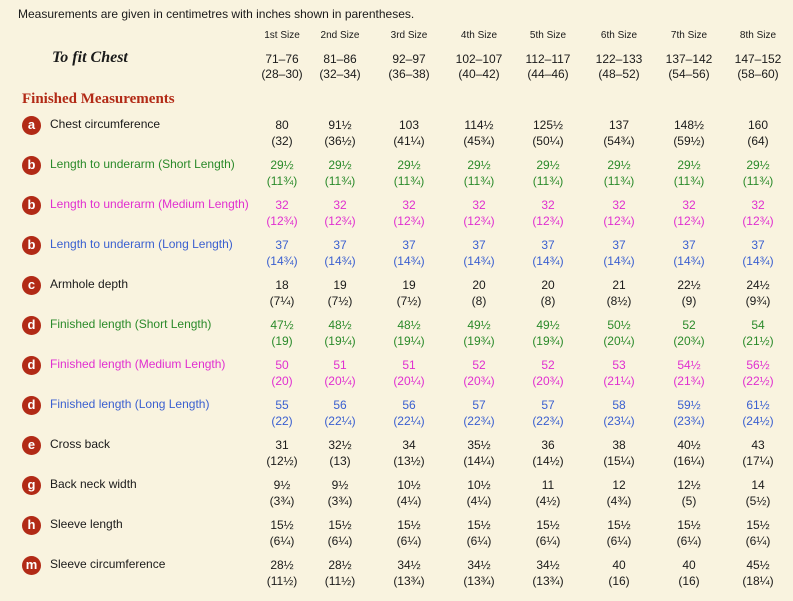  I want to click on measurement-label: Armhole depth, so click(89, 284).